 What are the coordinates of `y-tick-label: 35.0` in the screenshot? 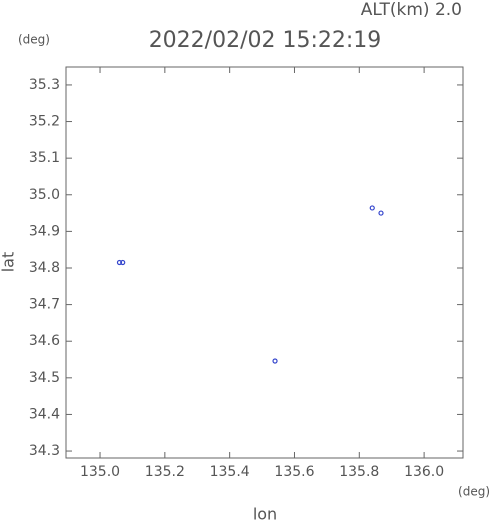 It's located at (44, 195).